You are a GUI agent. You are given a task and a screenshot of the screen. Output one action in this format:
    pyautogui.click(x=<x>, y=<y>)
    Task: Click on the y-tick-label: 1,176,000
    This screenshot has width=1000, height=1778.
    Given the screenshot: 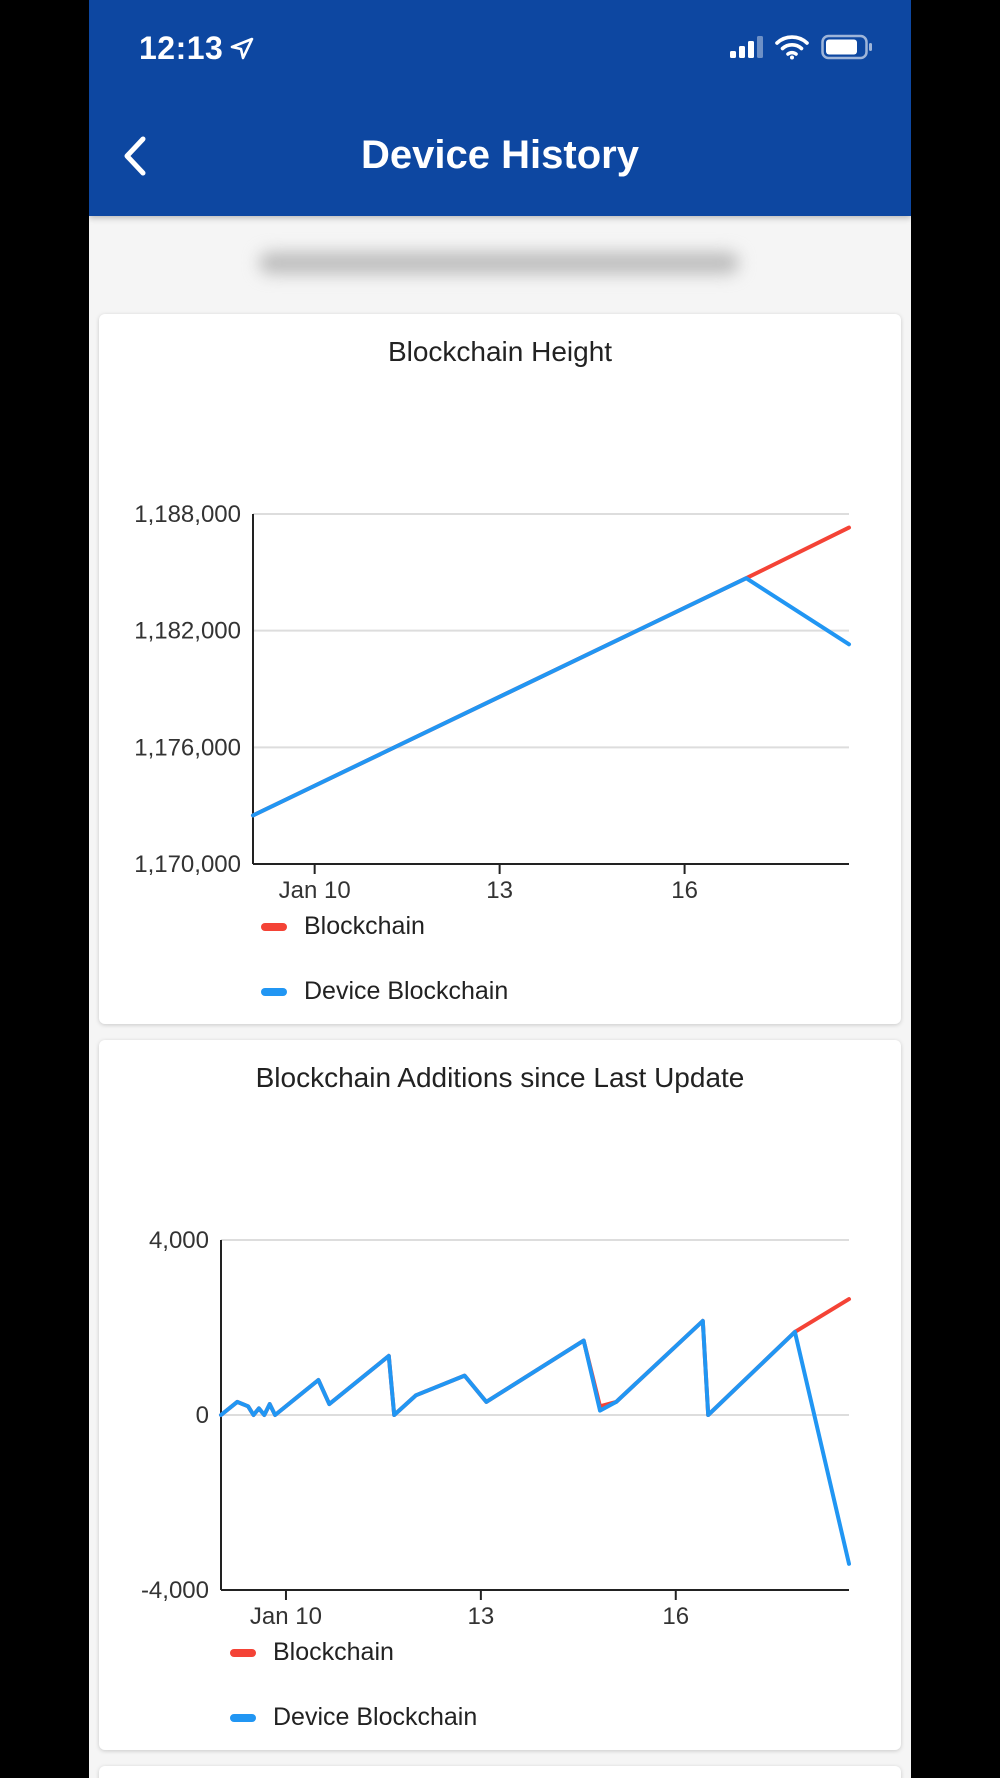 What is the action you would take?
    pyautogui.click(x=187, y=747)
    